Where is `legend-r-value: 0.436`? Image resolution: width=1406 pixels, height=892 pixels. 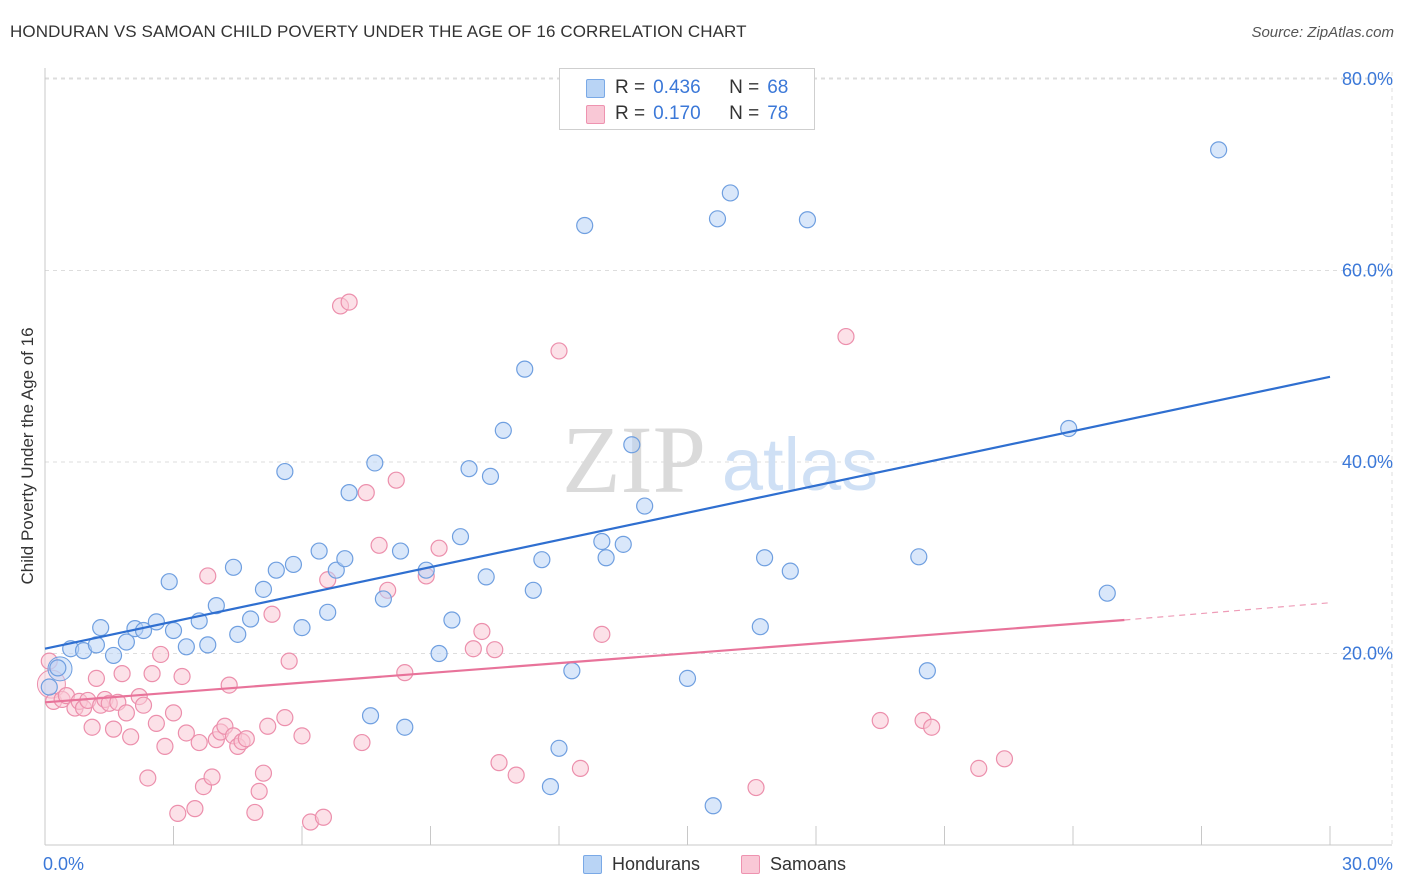 legend-r-value: 0.436 is located at coordinates (677, 87).